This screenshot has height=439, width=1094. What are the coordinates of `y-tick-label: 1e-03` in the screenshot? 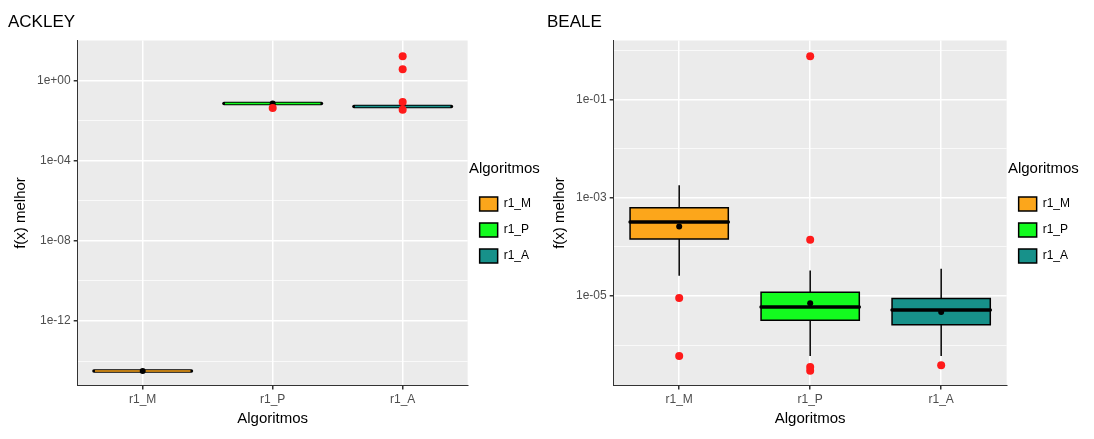 It's located at (591, 197).